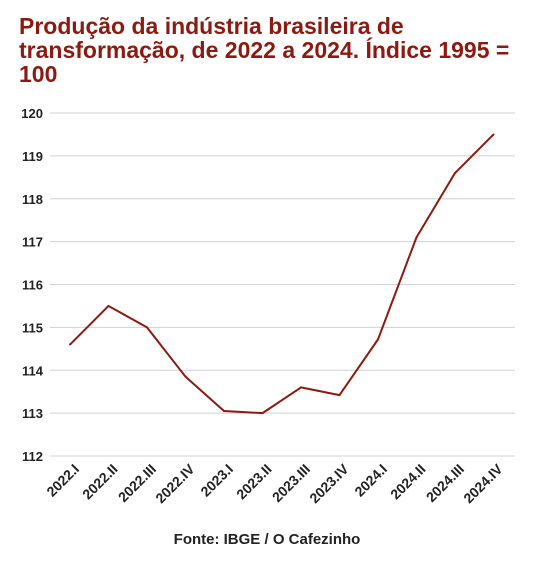 Image resolution: width=534 pixels, height=562 pixels. What do you see at coordinates (32, 113) in the screenshot?
I see `y-tick-label: 120` at bounding box center [32, 113].